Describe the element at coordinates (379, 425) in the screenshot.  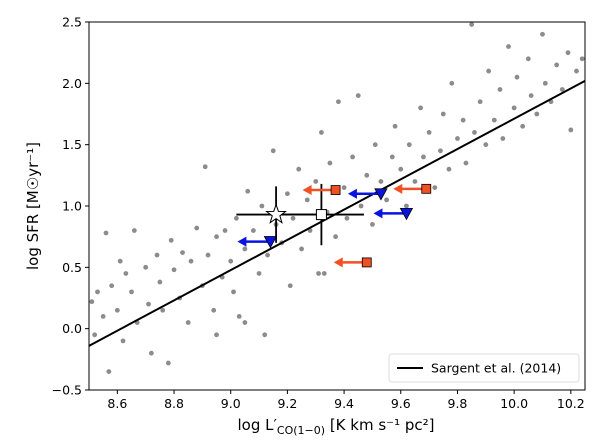
I see `x-label-rest: [K km s⁻¹ pc²]` at that location.